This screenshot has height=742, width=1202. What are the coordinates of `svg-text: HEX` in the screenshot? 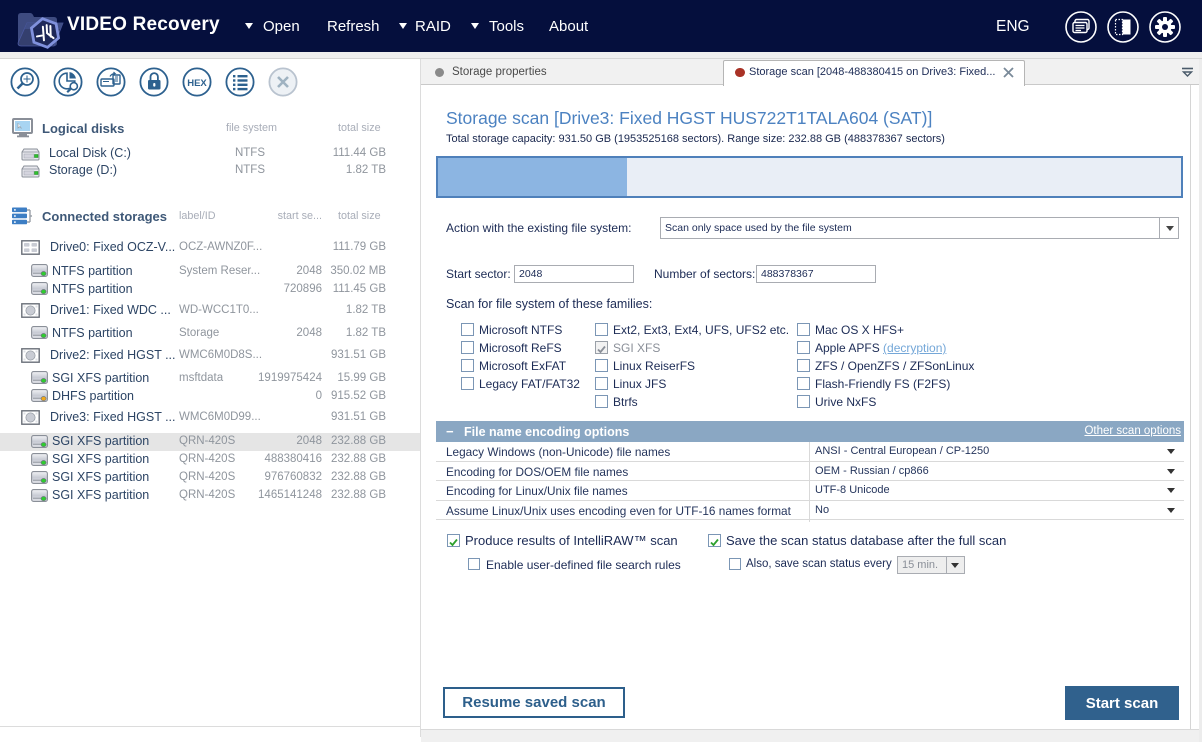 It's located at (197, 83).